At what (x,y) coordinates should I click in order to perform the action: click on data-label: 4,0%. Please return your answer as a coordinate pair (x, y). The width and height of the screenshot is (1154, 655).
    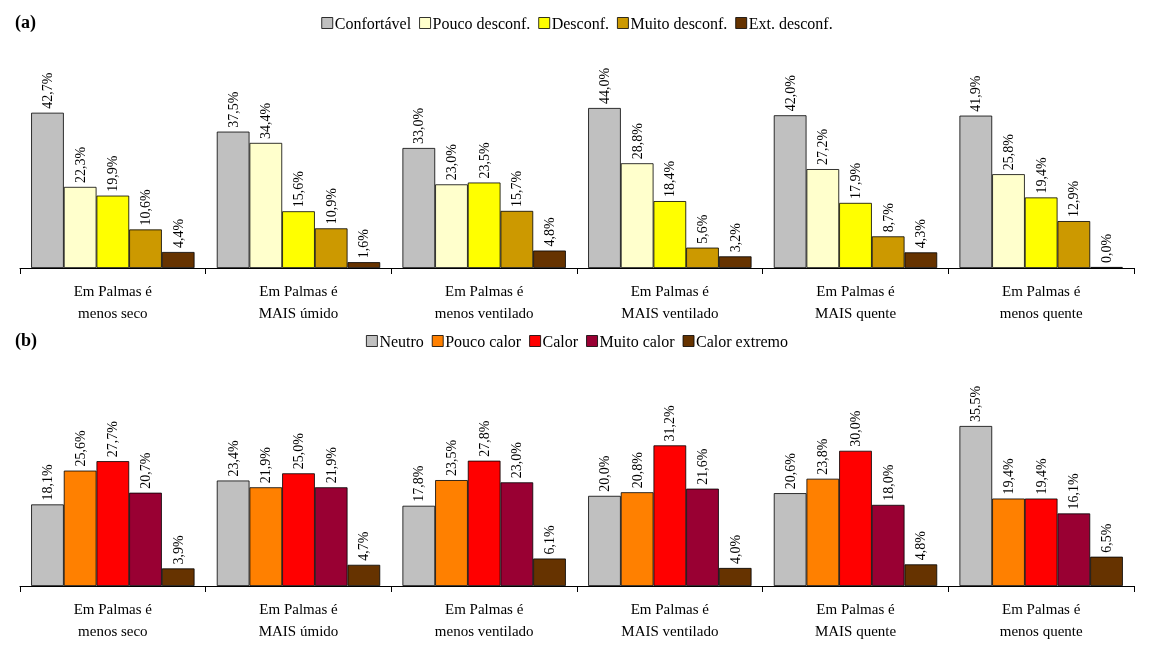
    Looking at the image, I should click on (735, 549).